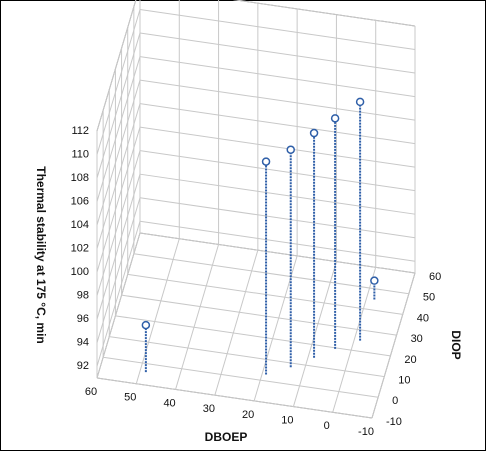 Image resolution: width=486 pixels, height=451 pixels. What do you see at coordinates (209, 409) in the screenshot?
I see `x-tick-label: 30` at bounding box center [209, 409].